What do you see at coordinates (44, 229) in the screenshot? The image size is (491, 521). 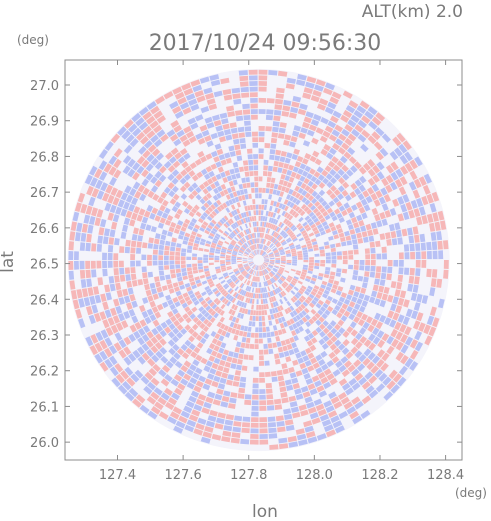 I see `y-tick-label: 26.6` at bounding box center [44, 229].